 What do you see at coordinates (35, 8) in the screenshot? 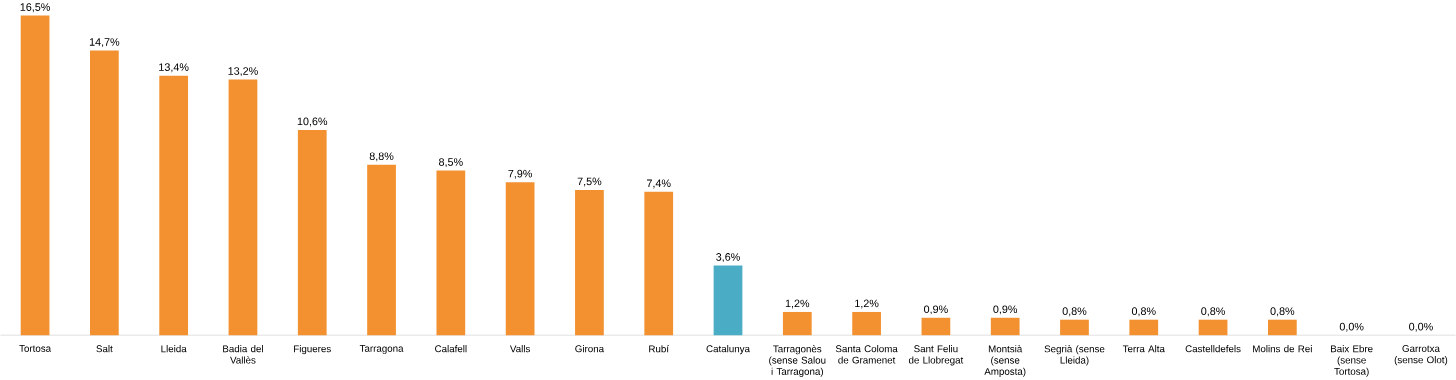
I see `data-label: 16,5%` at bounding box center [35, 8].